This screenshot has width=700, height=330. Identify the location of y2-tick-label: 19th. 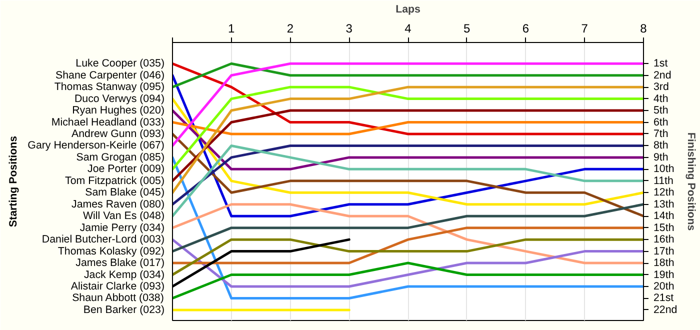
(664, 274).